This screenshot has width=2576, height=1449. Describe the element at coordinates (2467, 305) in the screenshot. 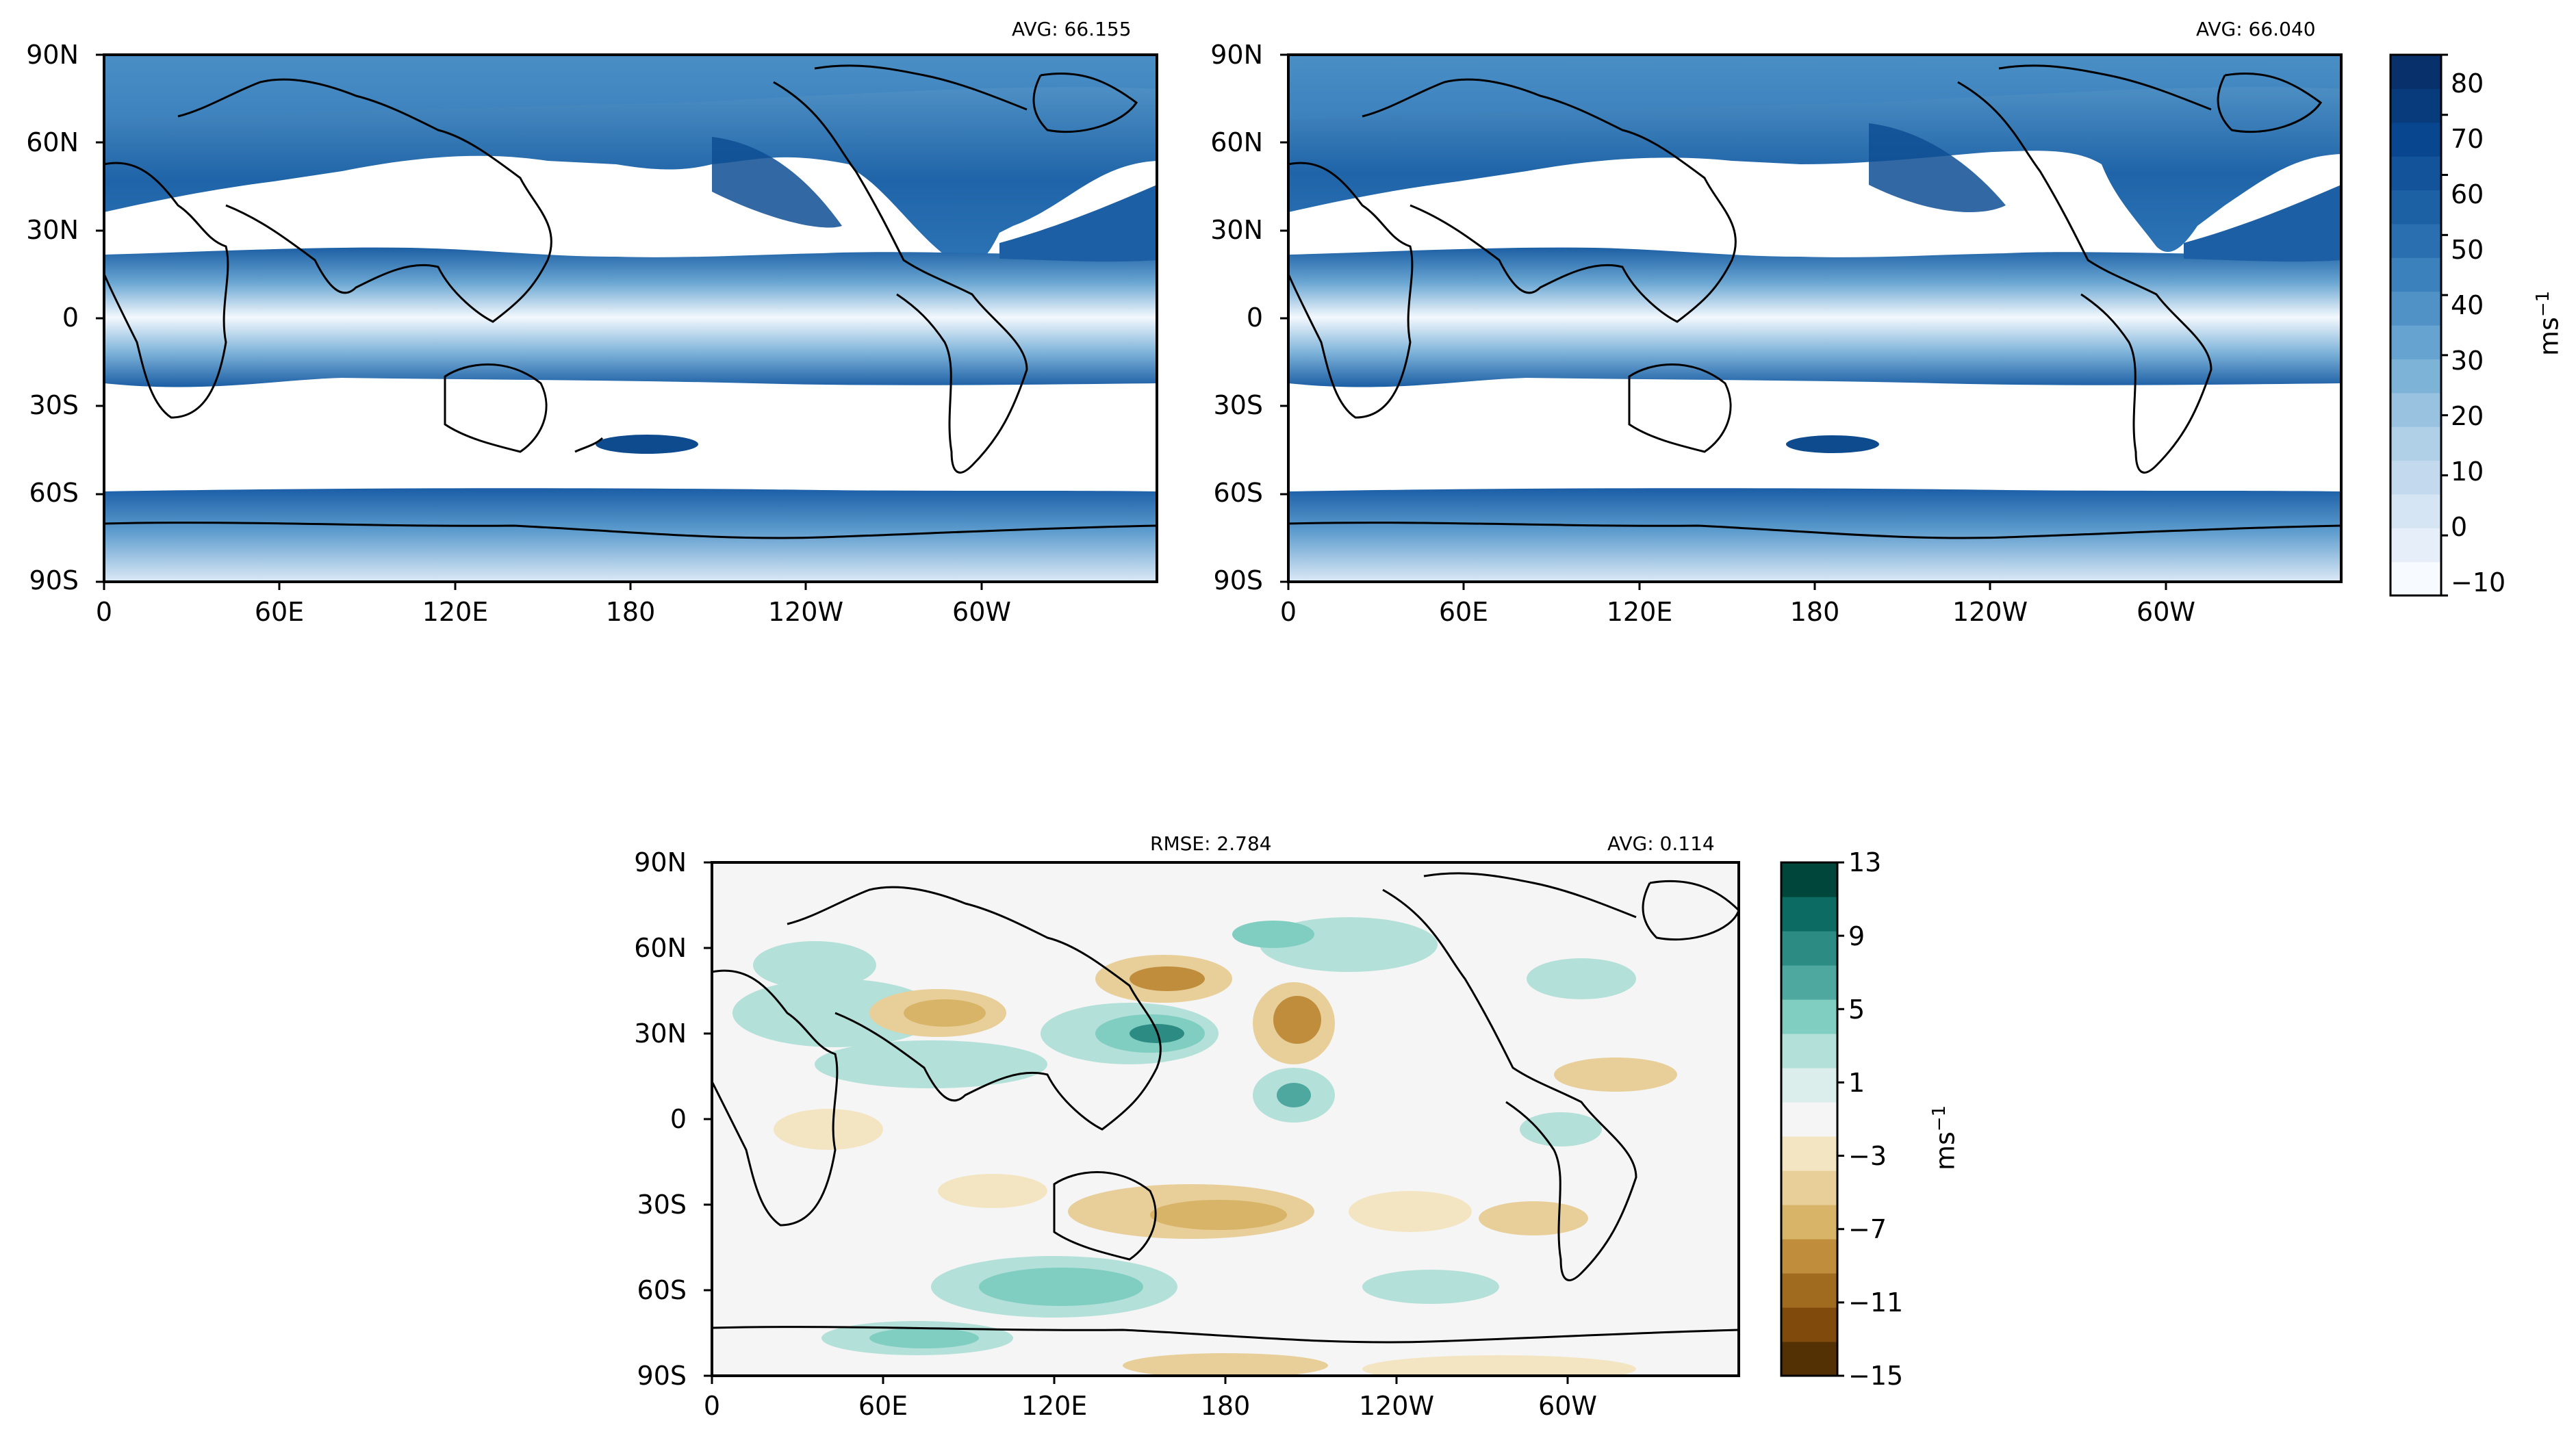

I see `colorbar-tick: 40` at that location.